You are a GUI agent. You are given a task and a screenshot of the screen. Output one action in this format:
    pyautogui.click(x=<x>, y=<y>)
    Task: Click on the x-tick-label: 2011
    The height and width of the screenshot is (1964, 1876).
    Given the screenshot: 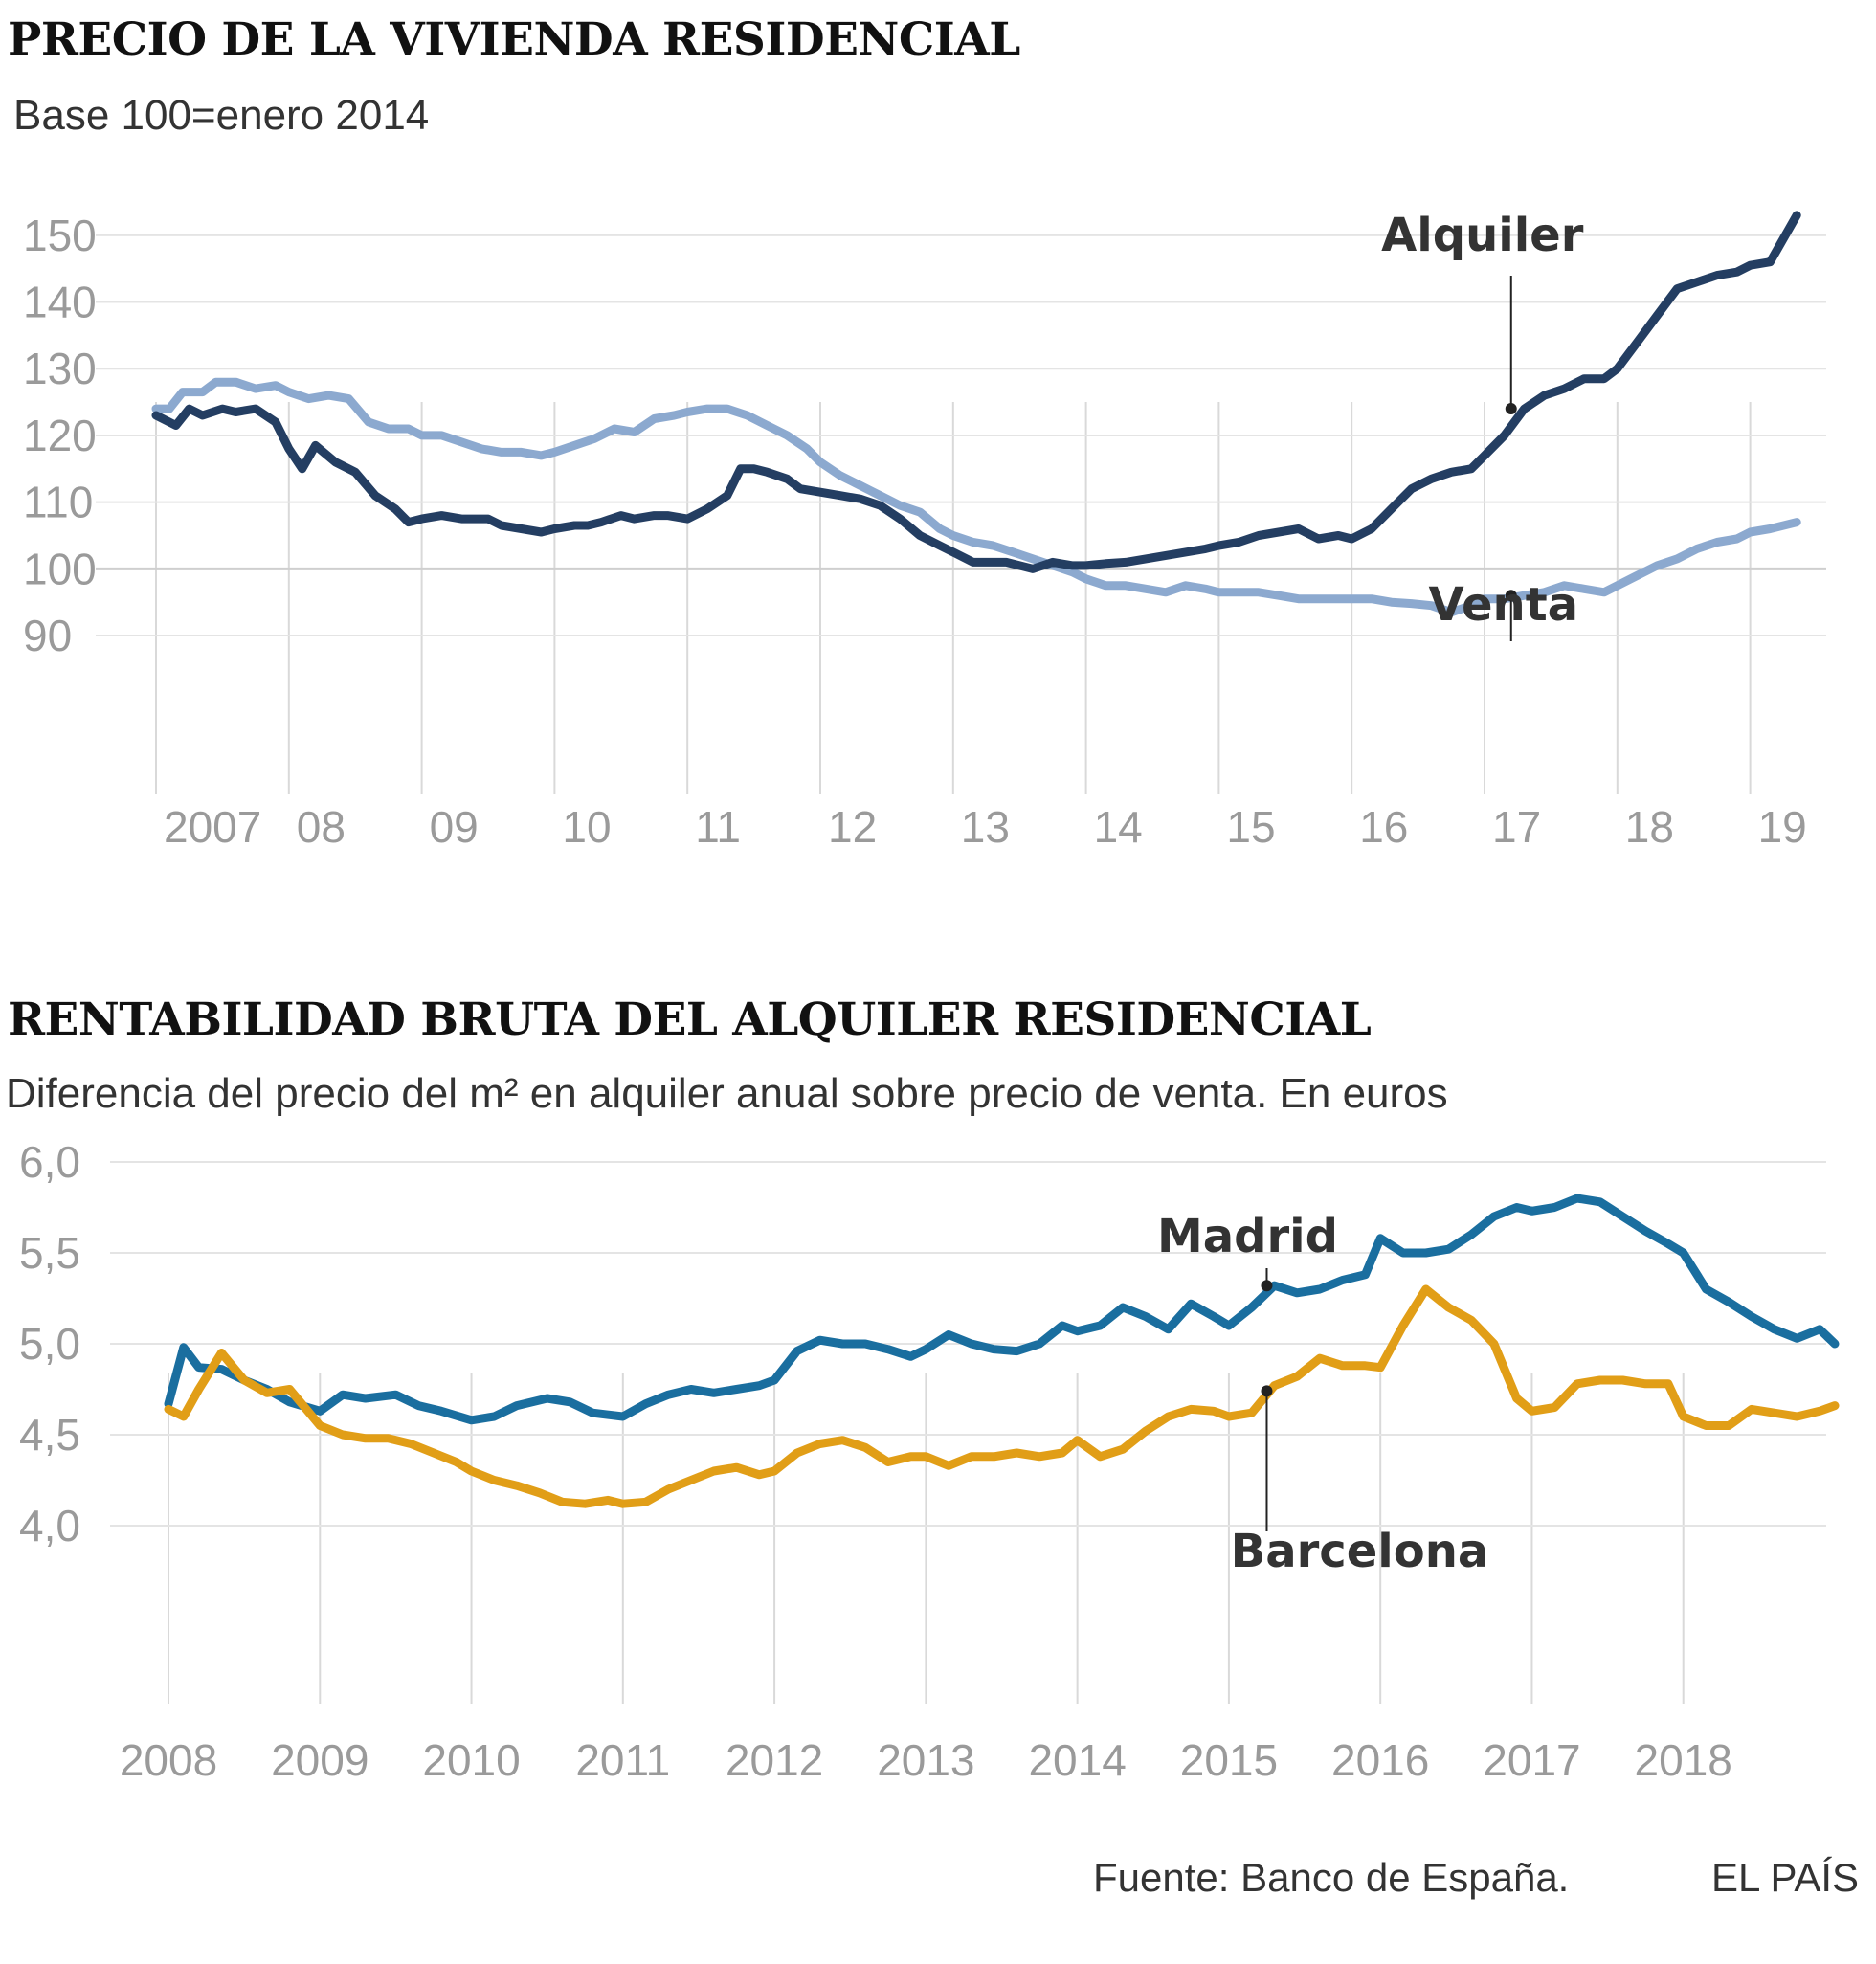 What is the action you would take?
    pyautogui.click(x=622, y=1760)
    